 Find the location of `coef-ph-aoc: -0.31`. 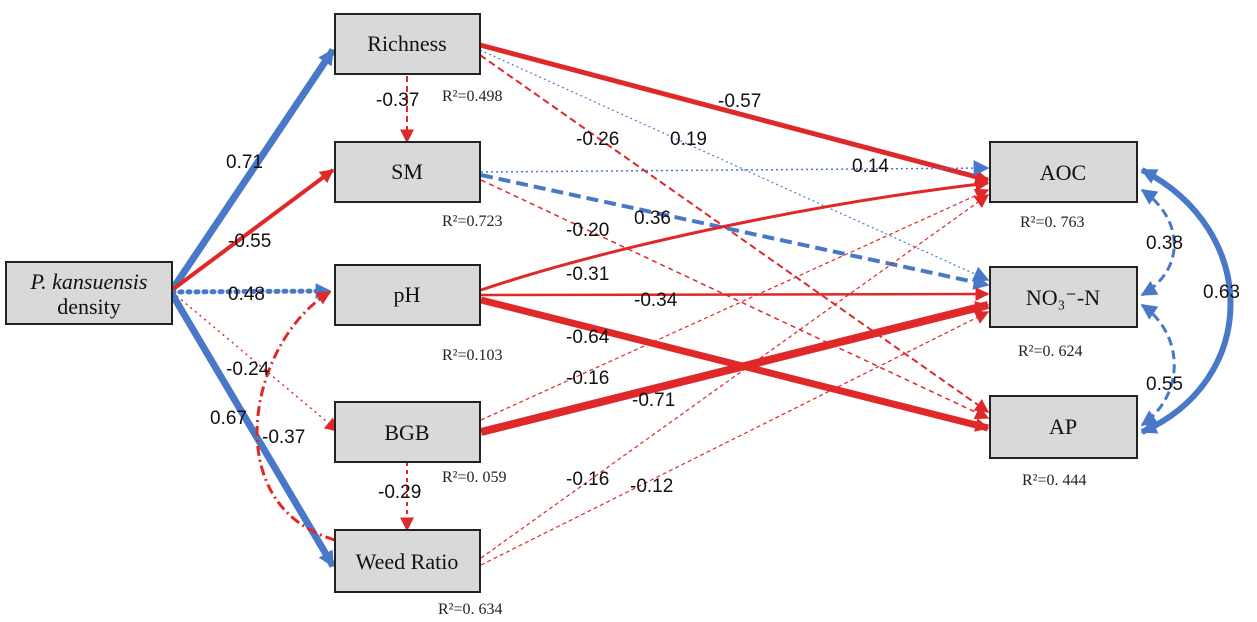

coef-ph-aoc: -0.31 is located at coordinates (587, 274).